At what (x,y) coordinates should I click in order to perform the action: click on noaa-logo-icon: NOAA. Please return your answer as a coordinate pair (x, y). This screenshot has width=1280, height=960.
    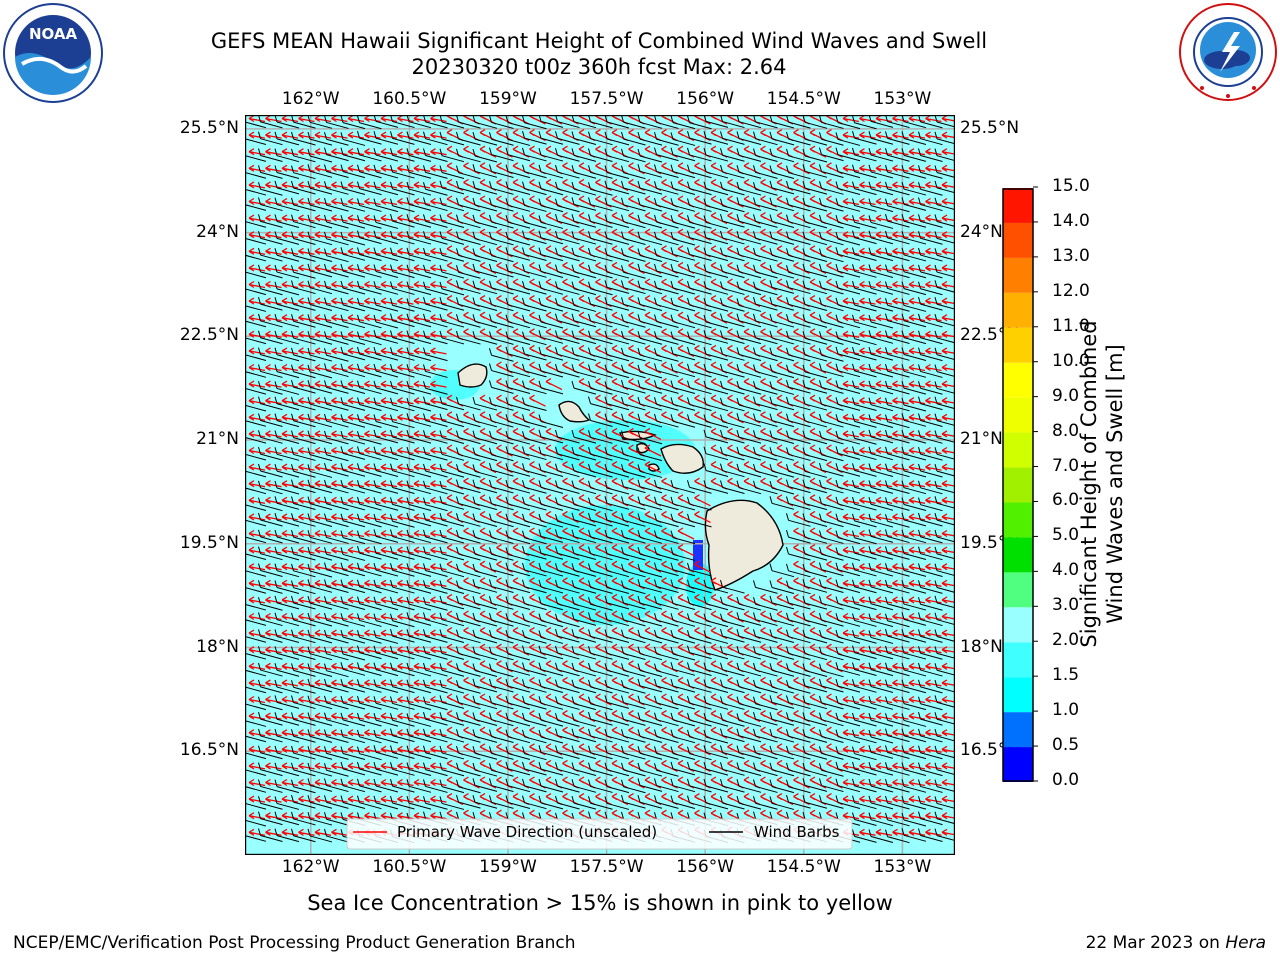
    Looking at the image, I should click on (53, 53).